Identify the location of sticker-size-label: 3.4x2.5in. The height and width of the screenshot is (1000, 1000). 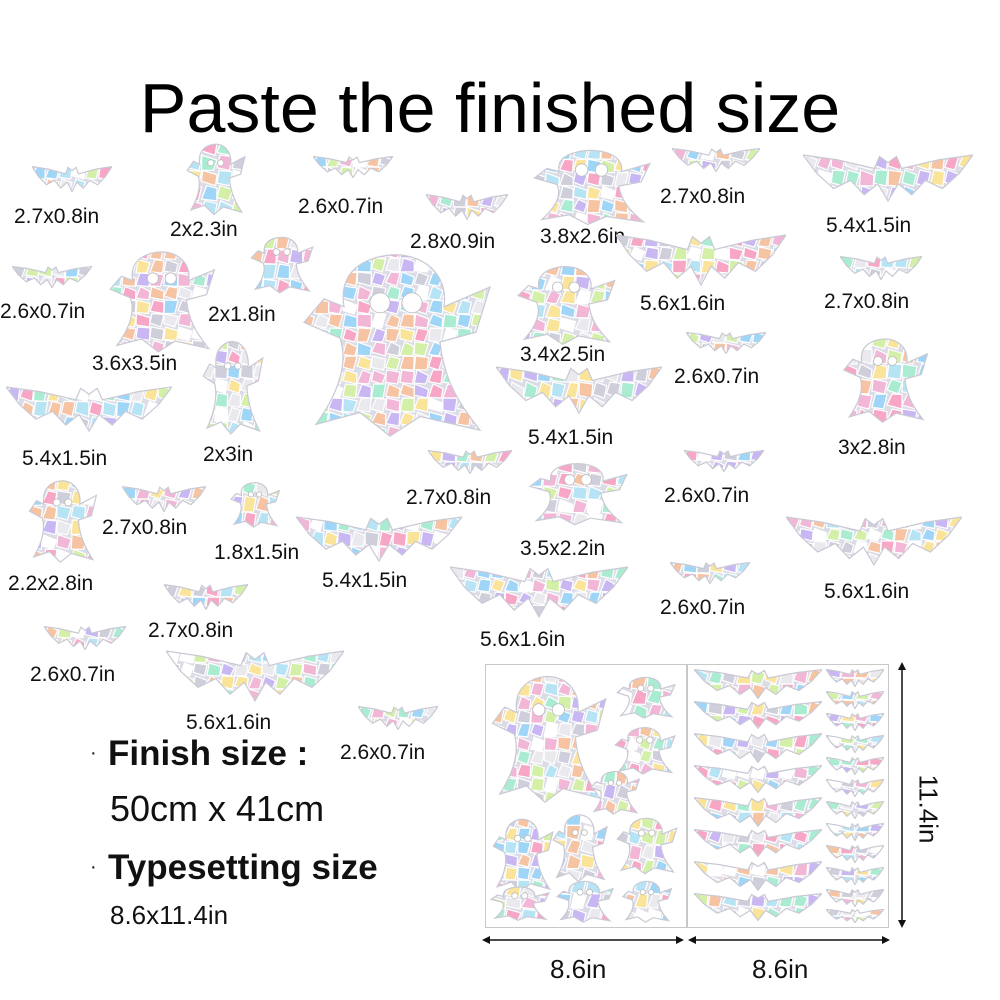
(563, 354).